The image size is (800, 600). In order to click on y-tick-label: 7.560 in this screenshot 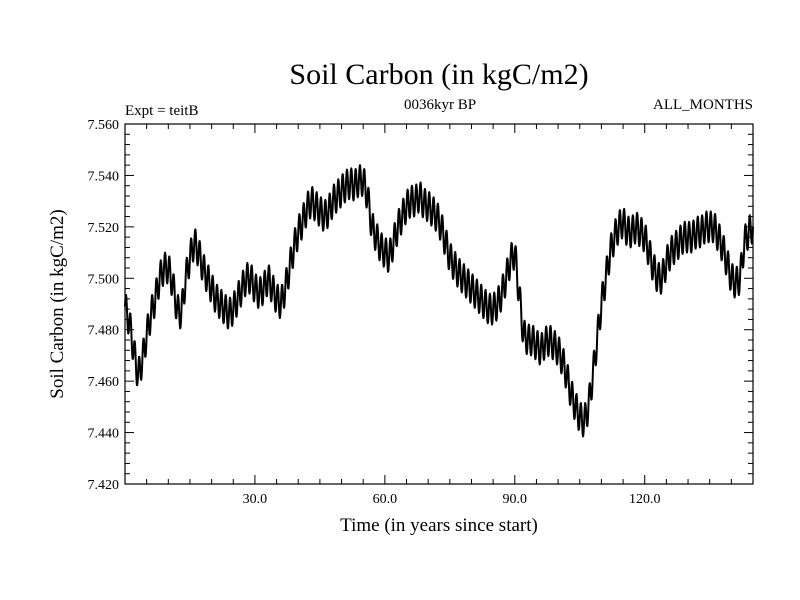, I will do `click(104, 125)`.